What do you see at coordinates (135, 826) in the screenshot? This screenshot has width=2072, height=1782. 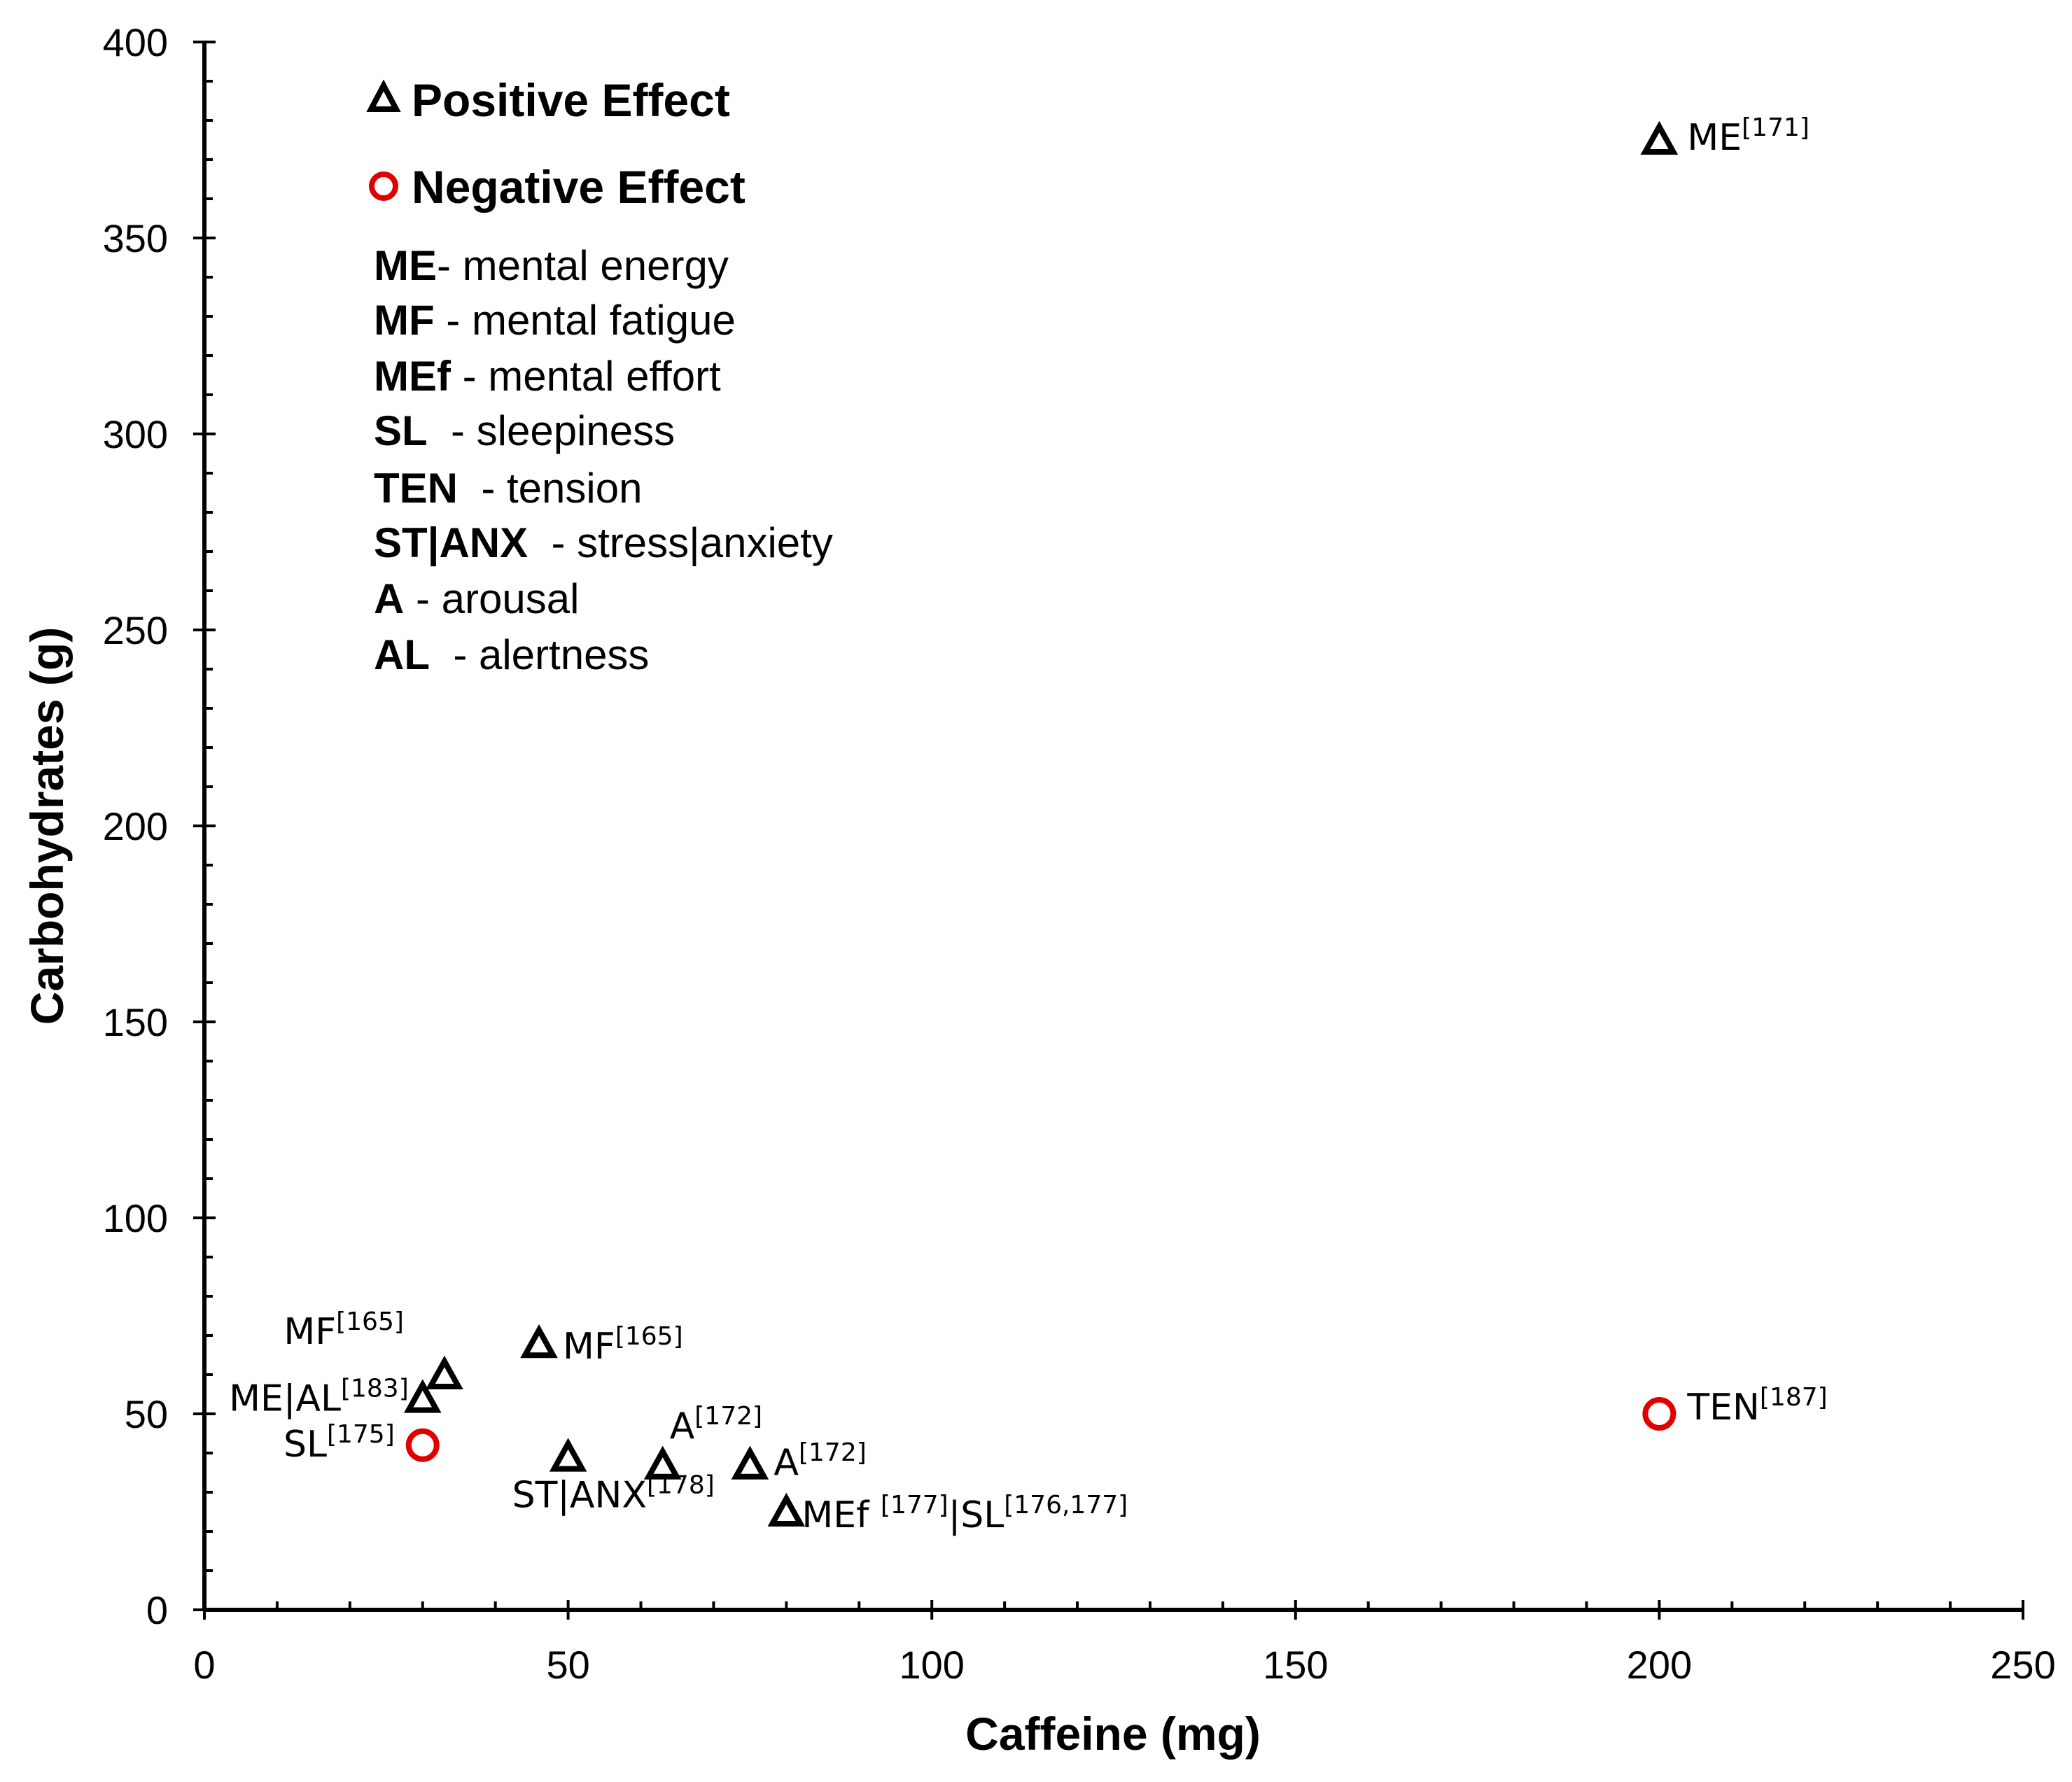 I see `y-tick-label: 200` at bounding box center [135, 826].